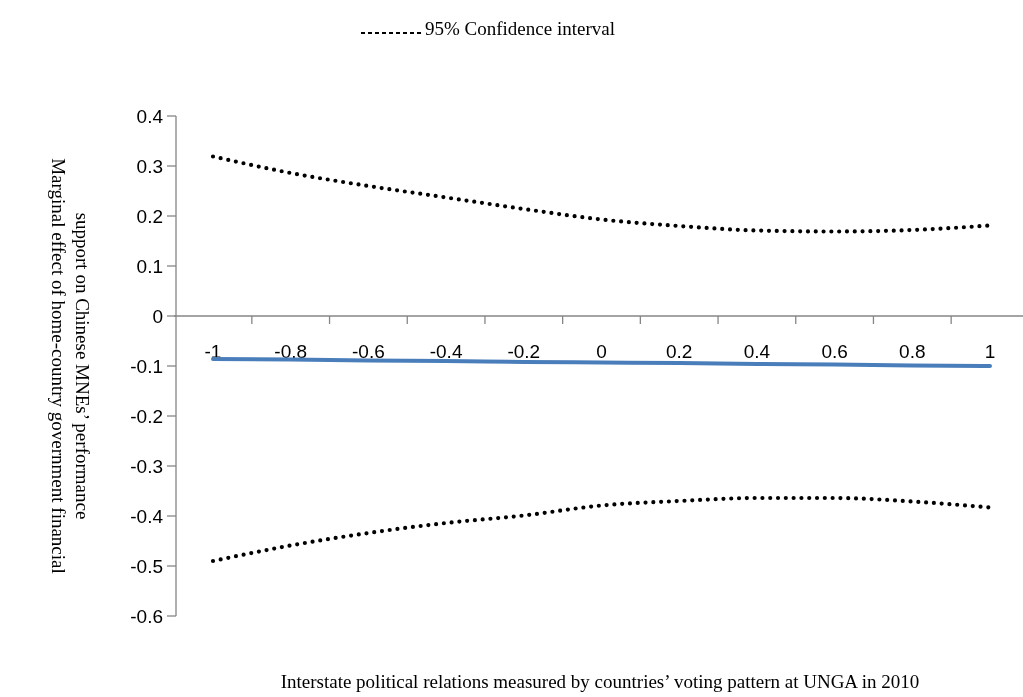  What do you see at coordinates (601, 351) in the screenshot?
I see `x-tick-label: 0` at bounding box center [601, 351].